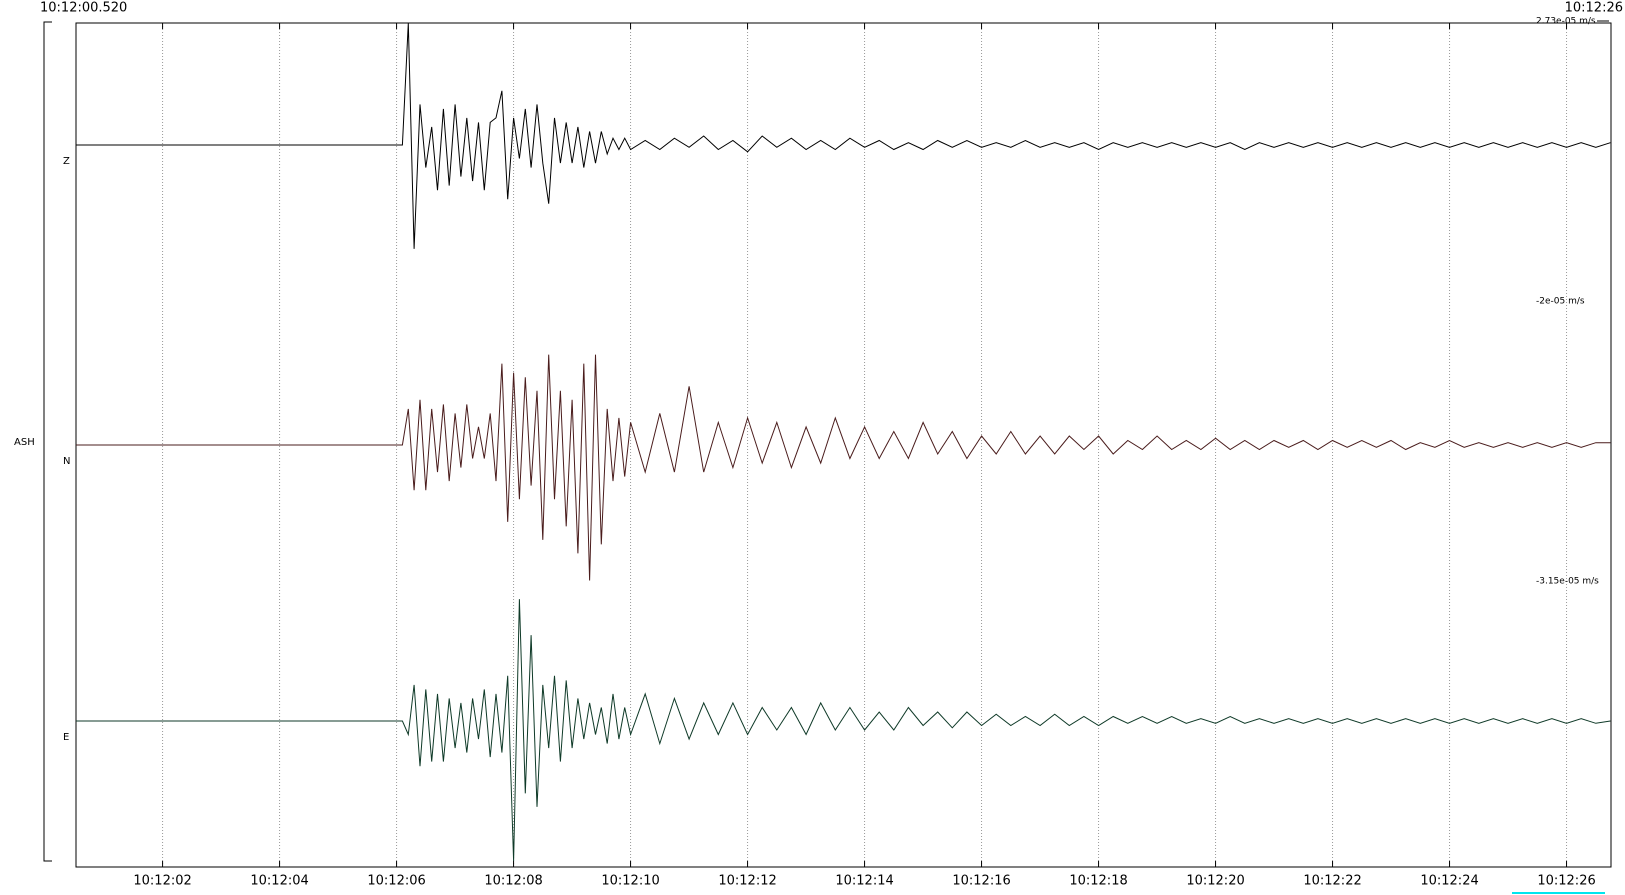 This screenshot has width=1625, height=895. Describe the element at coordinates (66, 737) in the screenshot. I see `channel-label: E` at that location.